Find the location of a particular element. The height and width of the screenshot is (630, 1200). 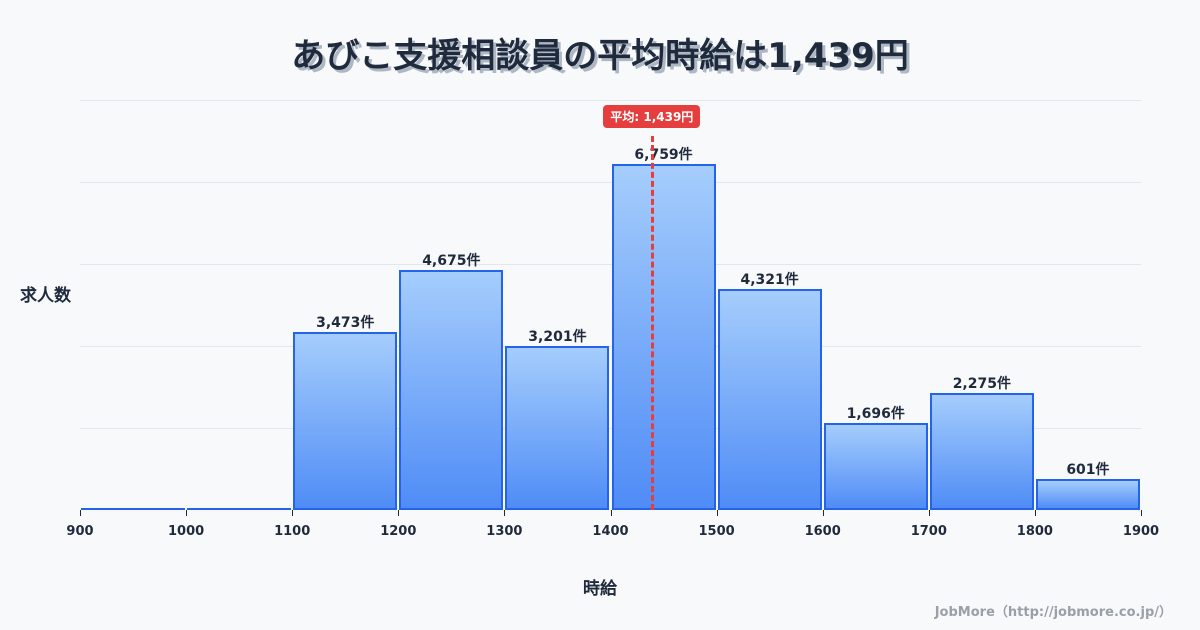

x-tick-label: 1000 is located at coordinates (186, 531).